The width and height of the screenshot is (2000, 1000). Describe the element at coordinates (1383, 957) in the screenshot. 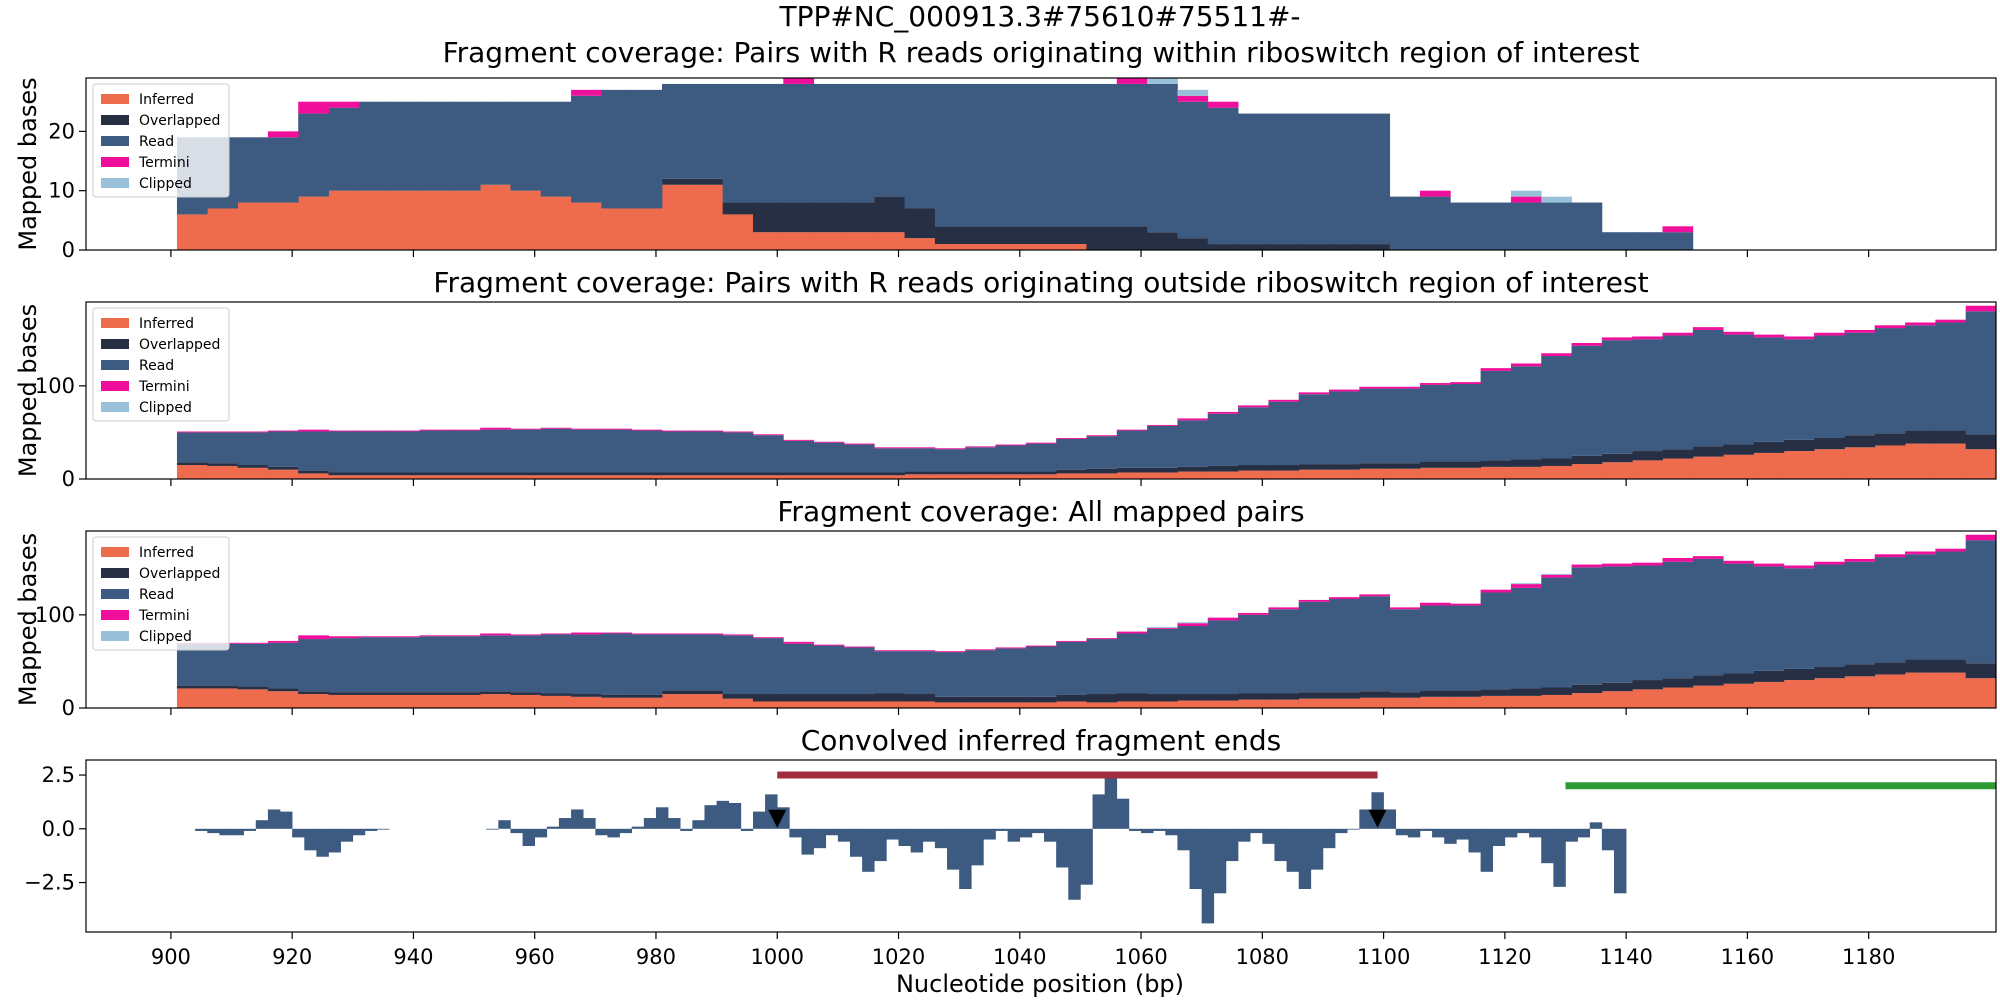

I see `x-tick-label: 1100` at that location.